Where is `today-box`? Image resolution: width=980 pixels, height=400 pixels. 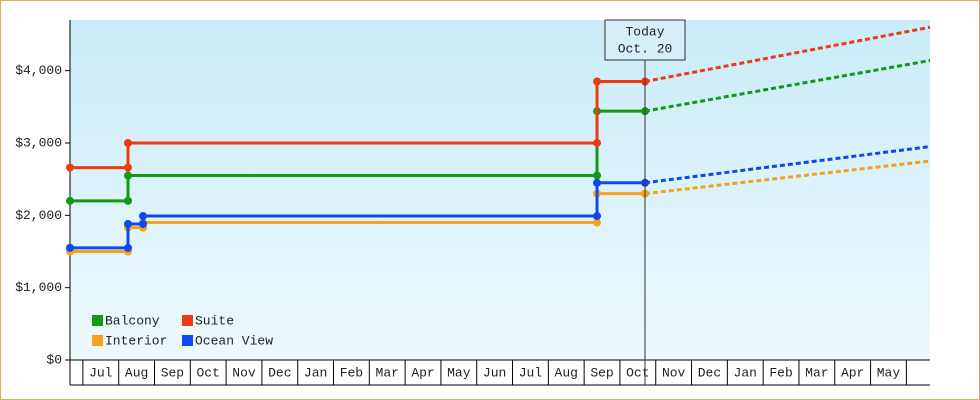
today-box is located at coordinates (645, 40).